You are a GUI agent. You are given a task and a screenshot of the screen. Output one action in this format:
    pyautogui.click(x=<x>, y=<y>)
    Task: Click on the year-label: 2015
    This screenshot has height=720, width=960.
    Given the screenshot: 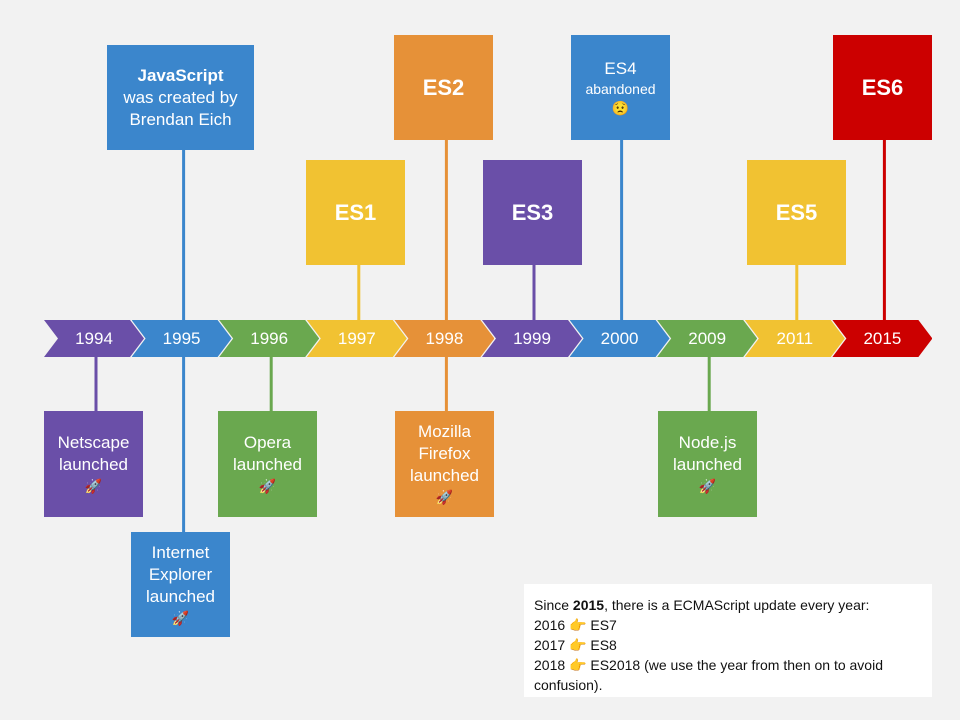 What is the action you would take?
    pyautogui.click(x=882, y=338)
    